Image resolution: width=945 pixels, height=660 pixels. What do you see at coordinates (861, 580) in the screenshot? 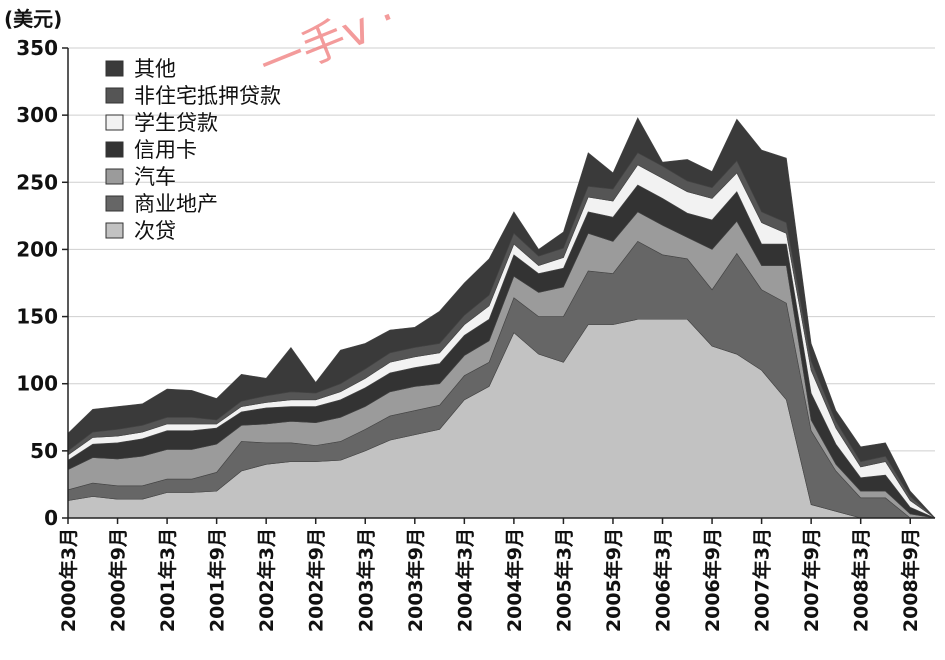
I see `x-tick-label: 2008年3月` at bounding box center [861, 580].